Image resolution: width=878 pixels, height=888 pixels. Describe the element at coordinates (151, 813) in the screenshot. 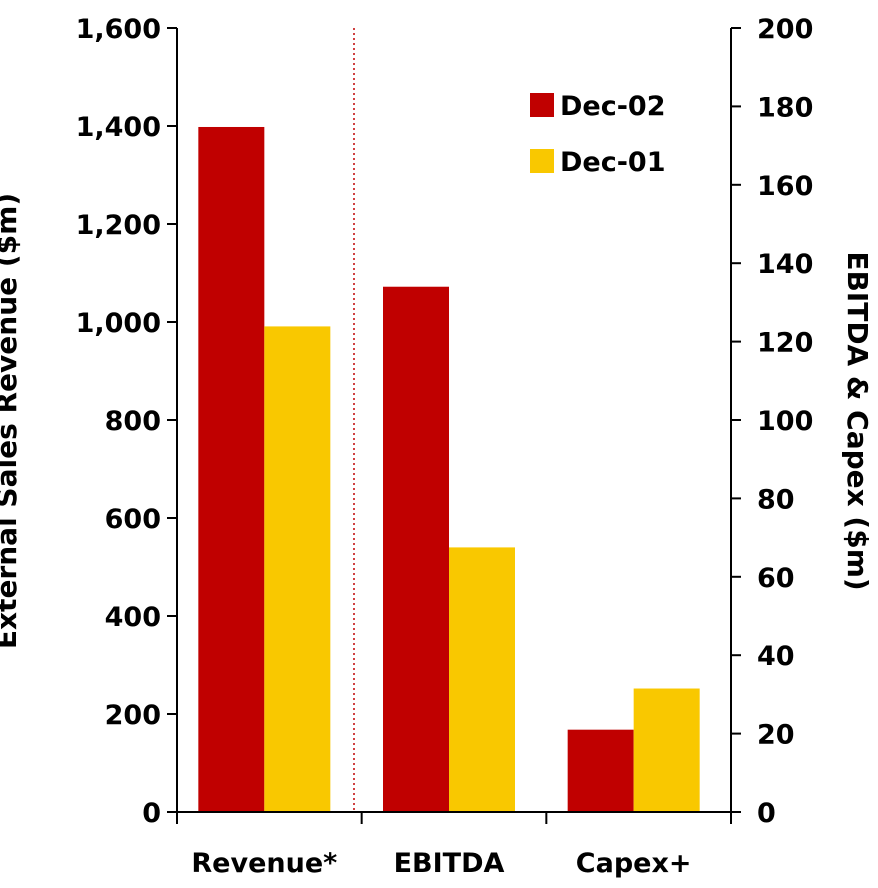

I see `left-tick-label: 0` at that location.